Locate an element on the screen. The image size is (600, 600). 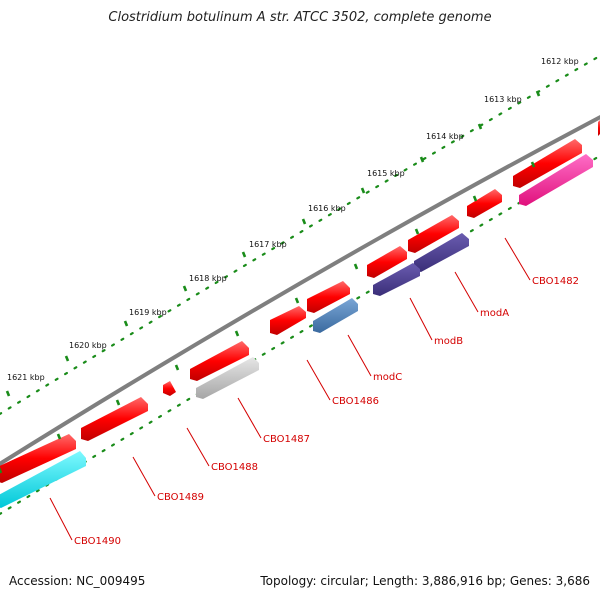
accession-text: Accession: NC_009495 is located at coordinates (77, 581).